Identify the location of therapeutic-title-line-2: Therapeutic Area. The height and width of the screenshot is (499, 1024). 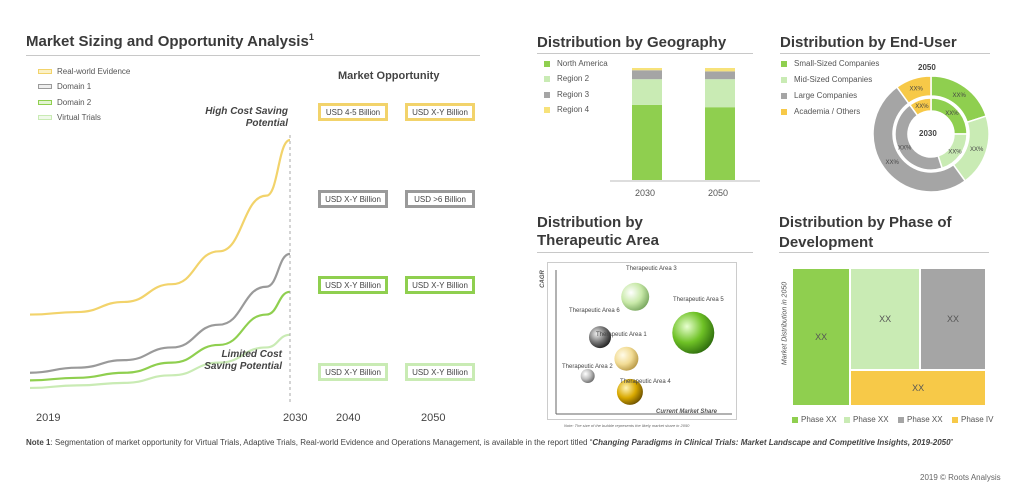
(598, 240).